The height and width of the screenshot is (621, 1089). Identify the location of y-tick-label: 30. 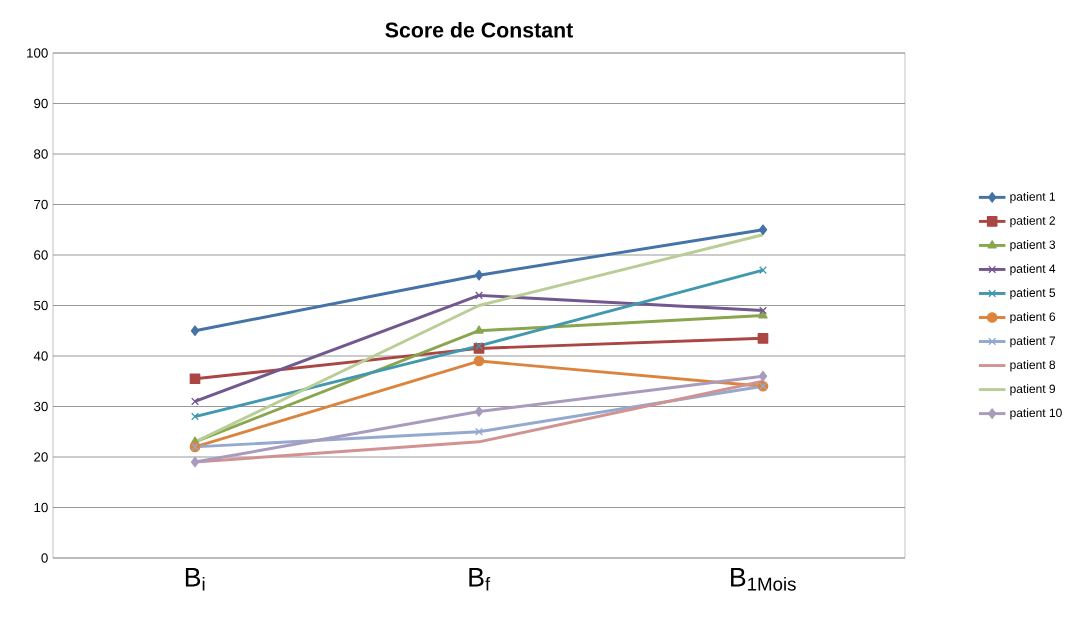
(40, 406).